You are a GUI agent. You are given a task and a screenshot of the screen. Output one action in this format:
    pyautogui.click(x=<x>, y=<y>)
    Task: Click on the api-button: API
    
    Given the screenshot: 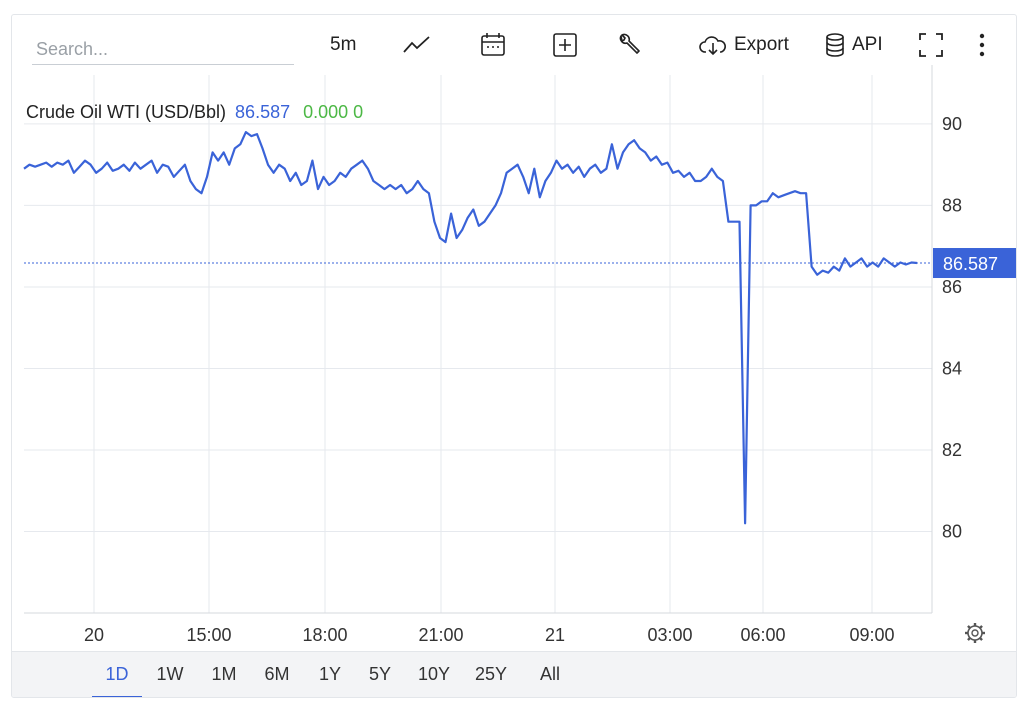 What is the action you would take?
    pyautogui.click(x=853, y=45)
    